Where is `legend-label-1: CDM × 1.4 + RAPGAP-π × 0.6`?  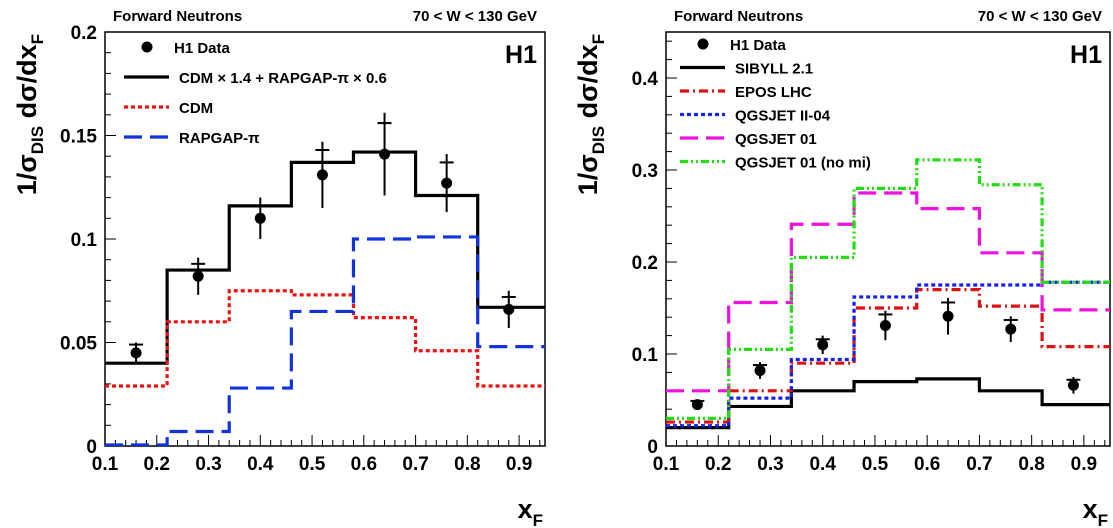 legend-label-1: CDM × 1.4 + RAPGAP-π × 0.6 is located at coordinates (283, 78).